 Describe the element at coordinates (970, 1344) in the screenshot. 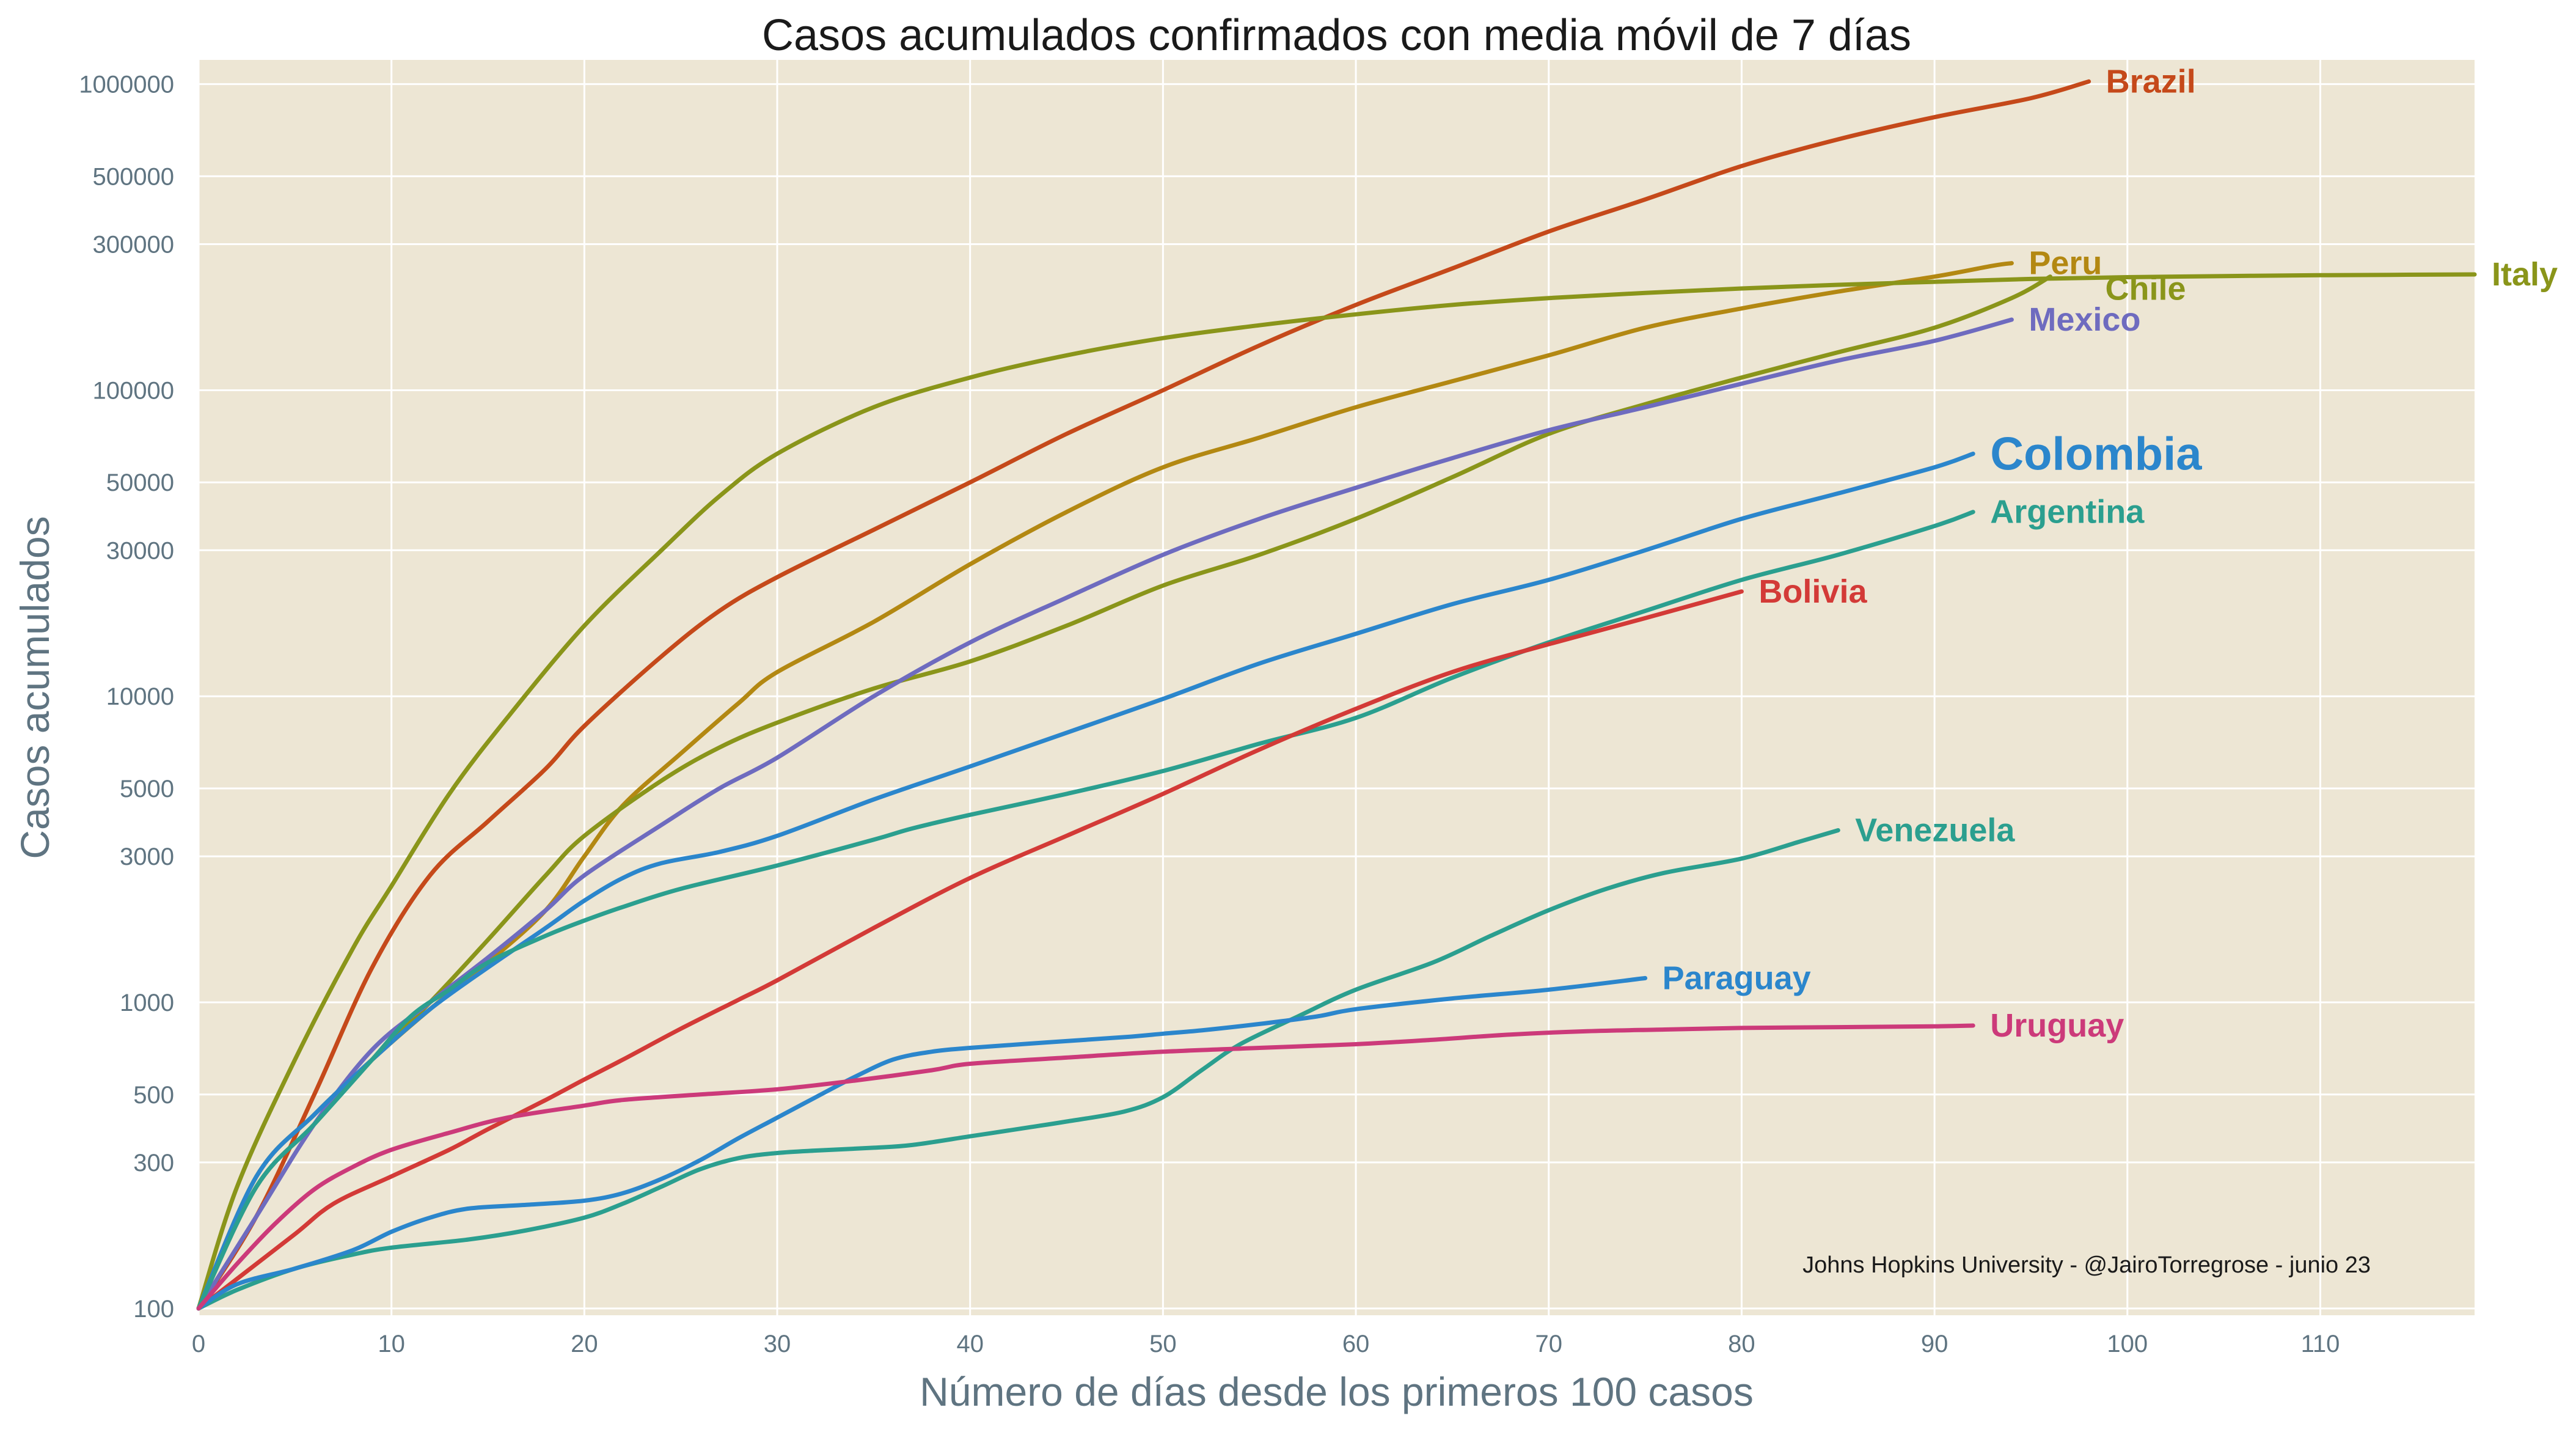

I see `x-tick-label: 40` at that location.